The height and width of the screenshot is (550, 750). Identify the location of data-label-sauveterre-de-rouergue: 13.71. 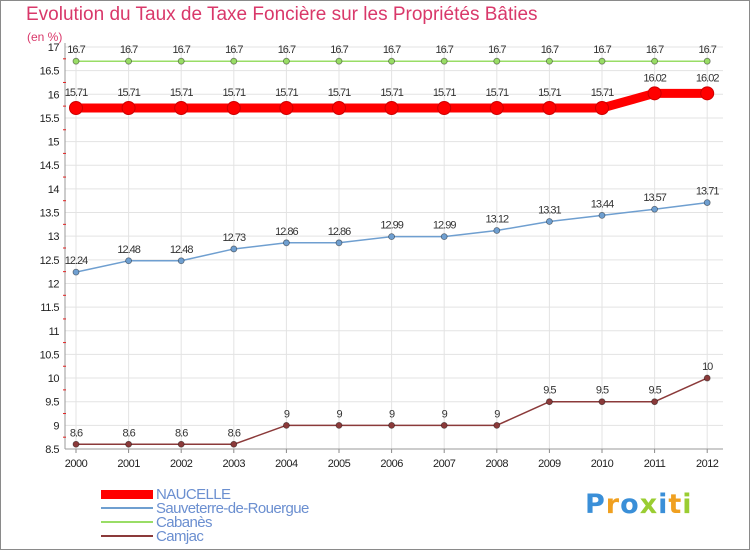
(707, 192).